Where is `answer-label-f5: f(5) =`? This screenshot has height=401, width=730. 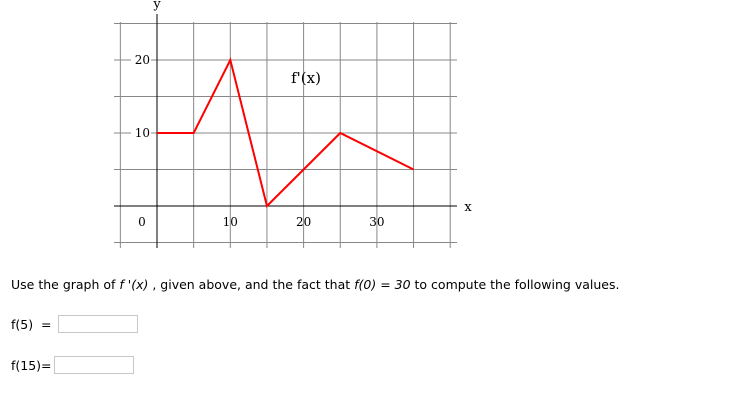
answer-label-f5: f(5) = is located at coordinates (31, 324).